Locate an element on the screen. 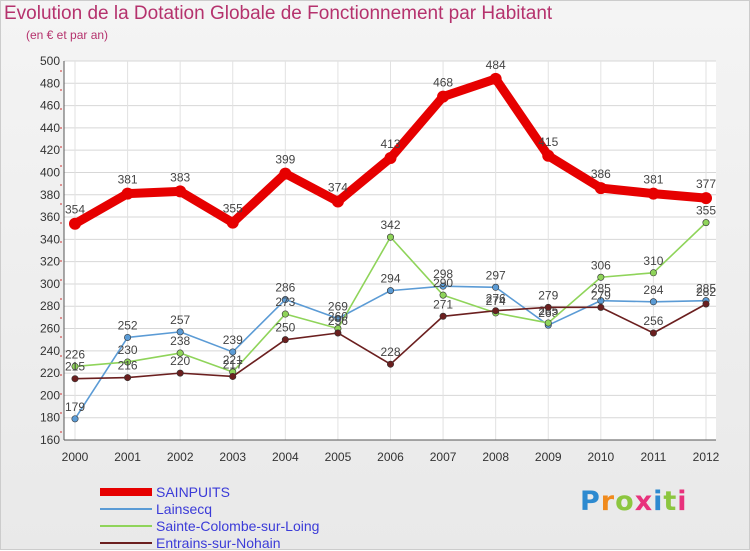  legend-label: Sainte-Colombe-sur-Loing is located at coordinates (238, 525).